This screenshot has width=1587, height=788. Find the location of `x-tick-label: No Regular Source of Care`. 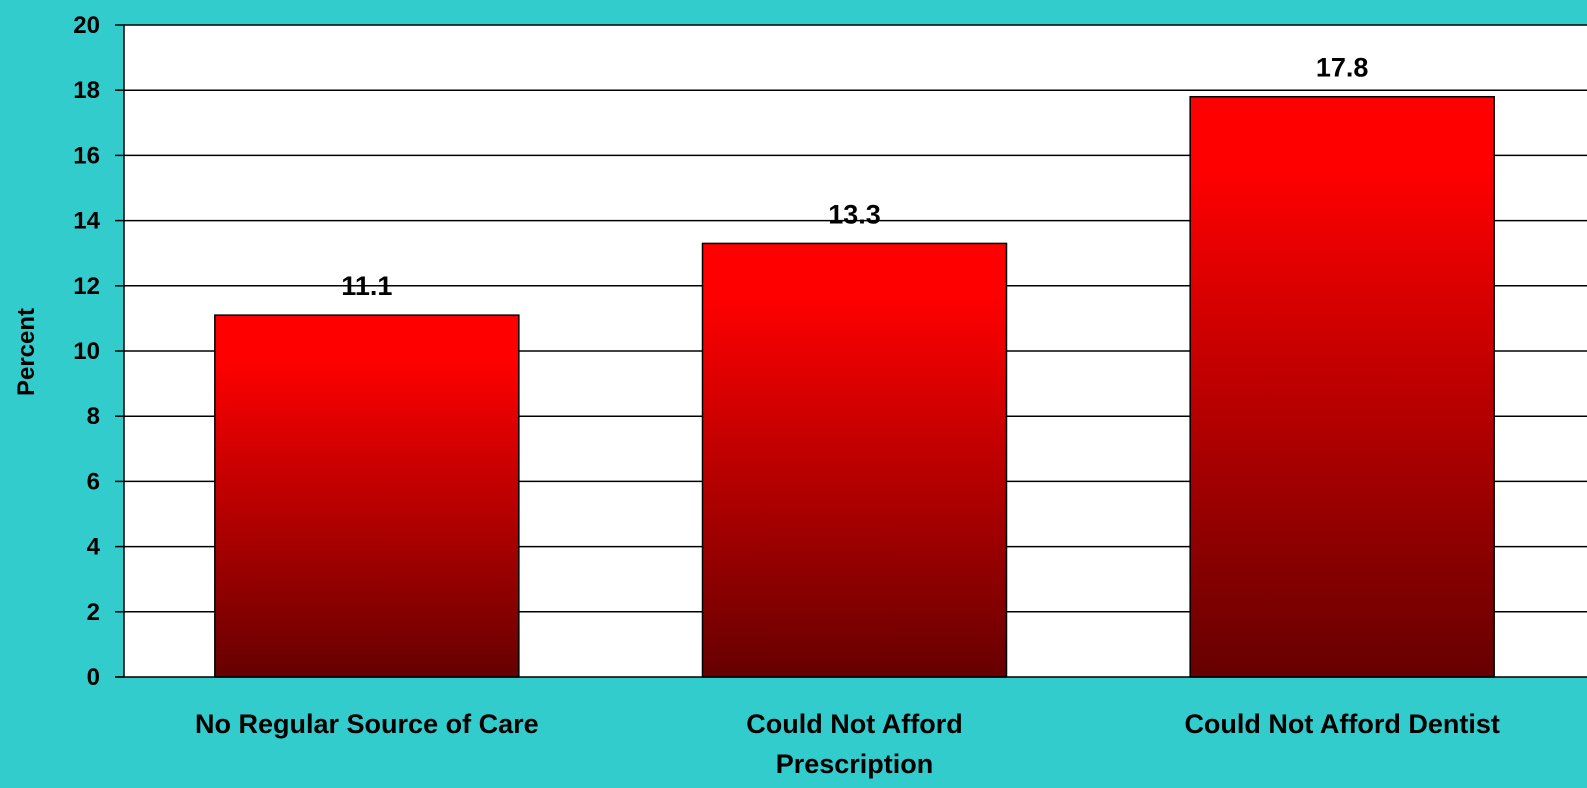

x-tick-label: No Regular Source of Care is located at coordinates (367, 724).